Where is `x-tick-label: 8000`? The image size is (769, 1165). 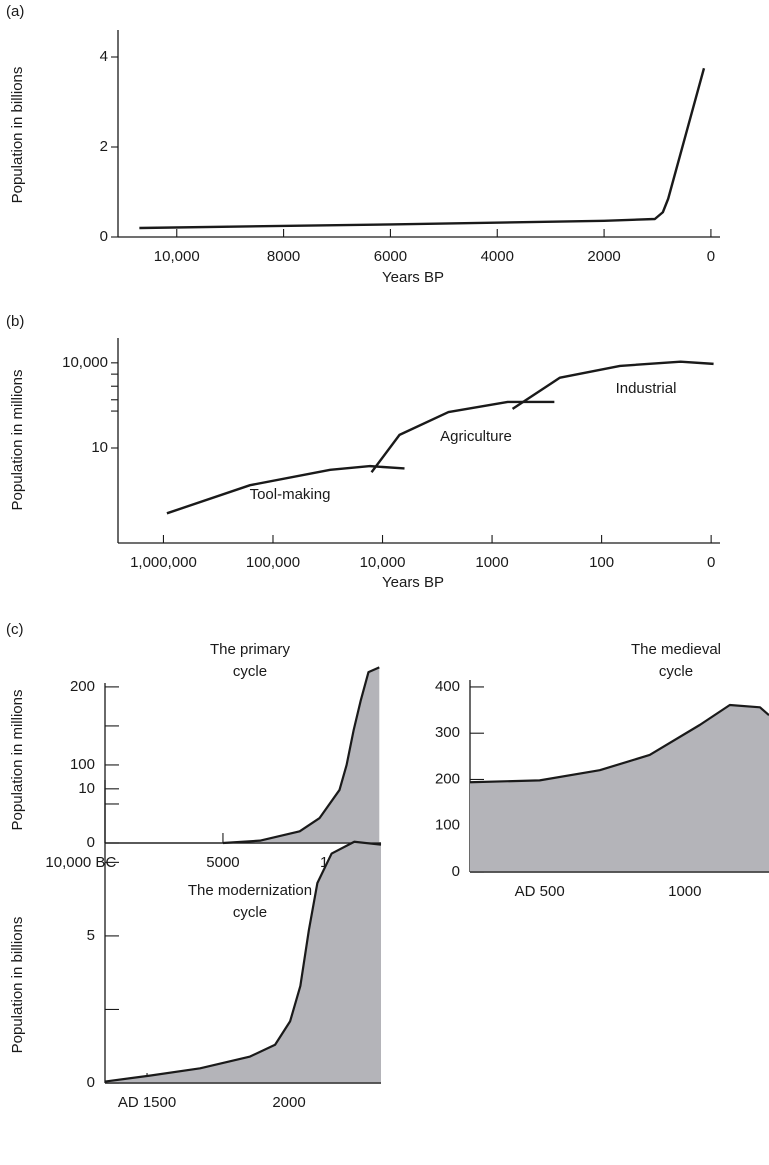 x-tick-label: 8000 is located at coordinates (283, 256).